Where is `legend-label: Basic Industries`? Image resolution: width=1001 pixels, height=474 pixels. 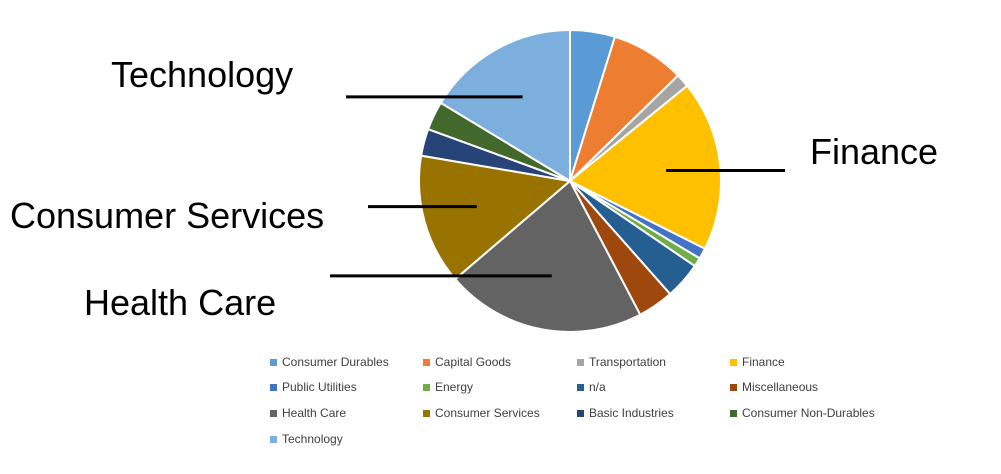 legend-label: Basic Industries is located at coordinates (631, 413).